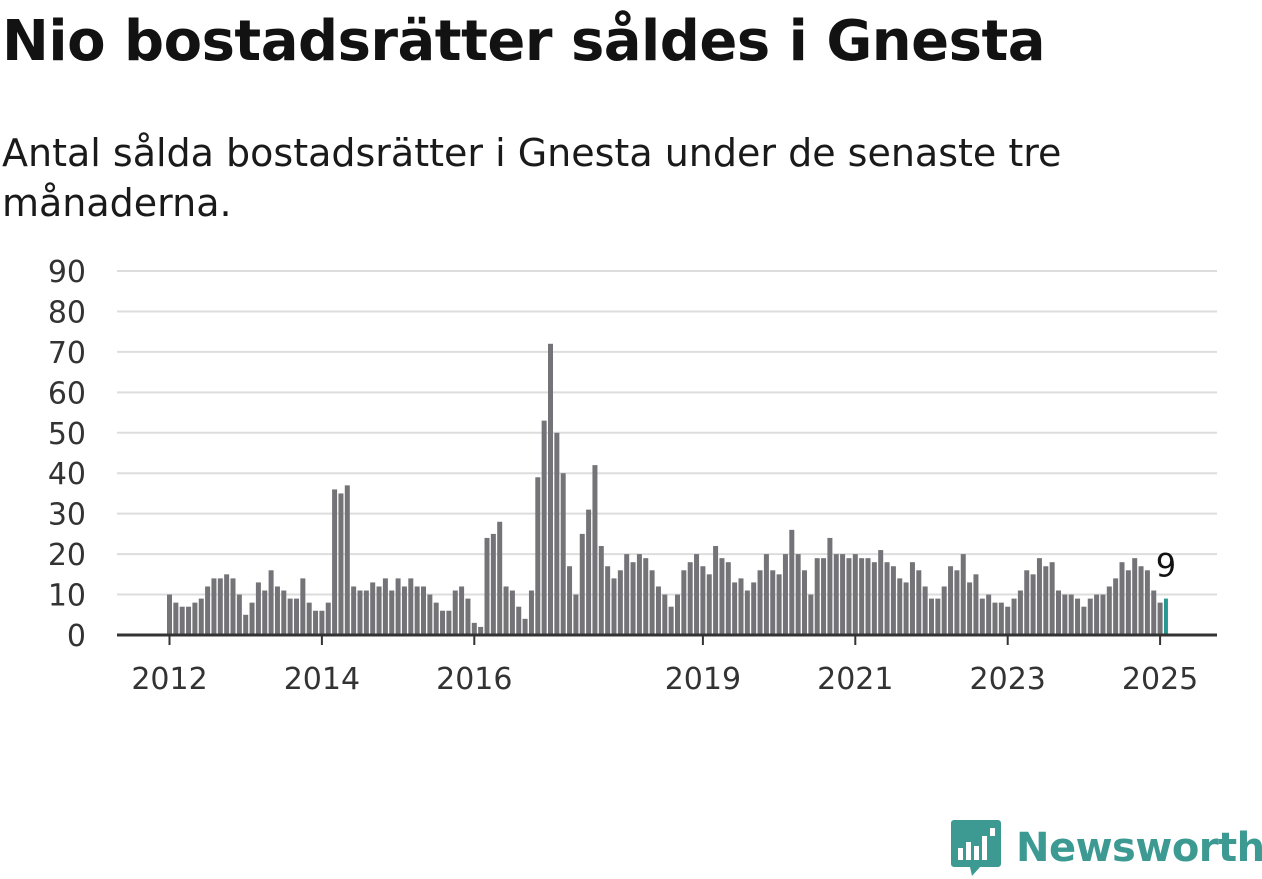  Describe the element at coordinates (1160, 679) in the screenshot. I see `x-tick-label: 2025` at that location.